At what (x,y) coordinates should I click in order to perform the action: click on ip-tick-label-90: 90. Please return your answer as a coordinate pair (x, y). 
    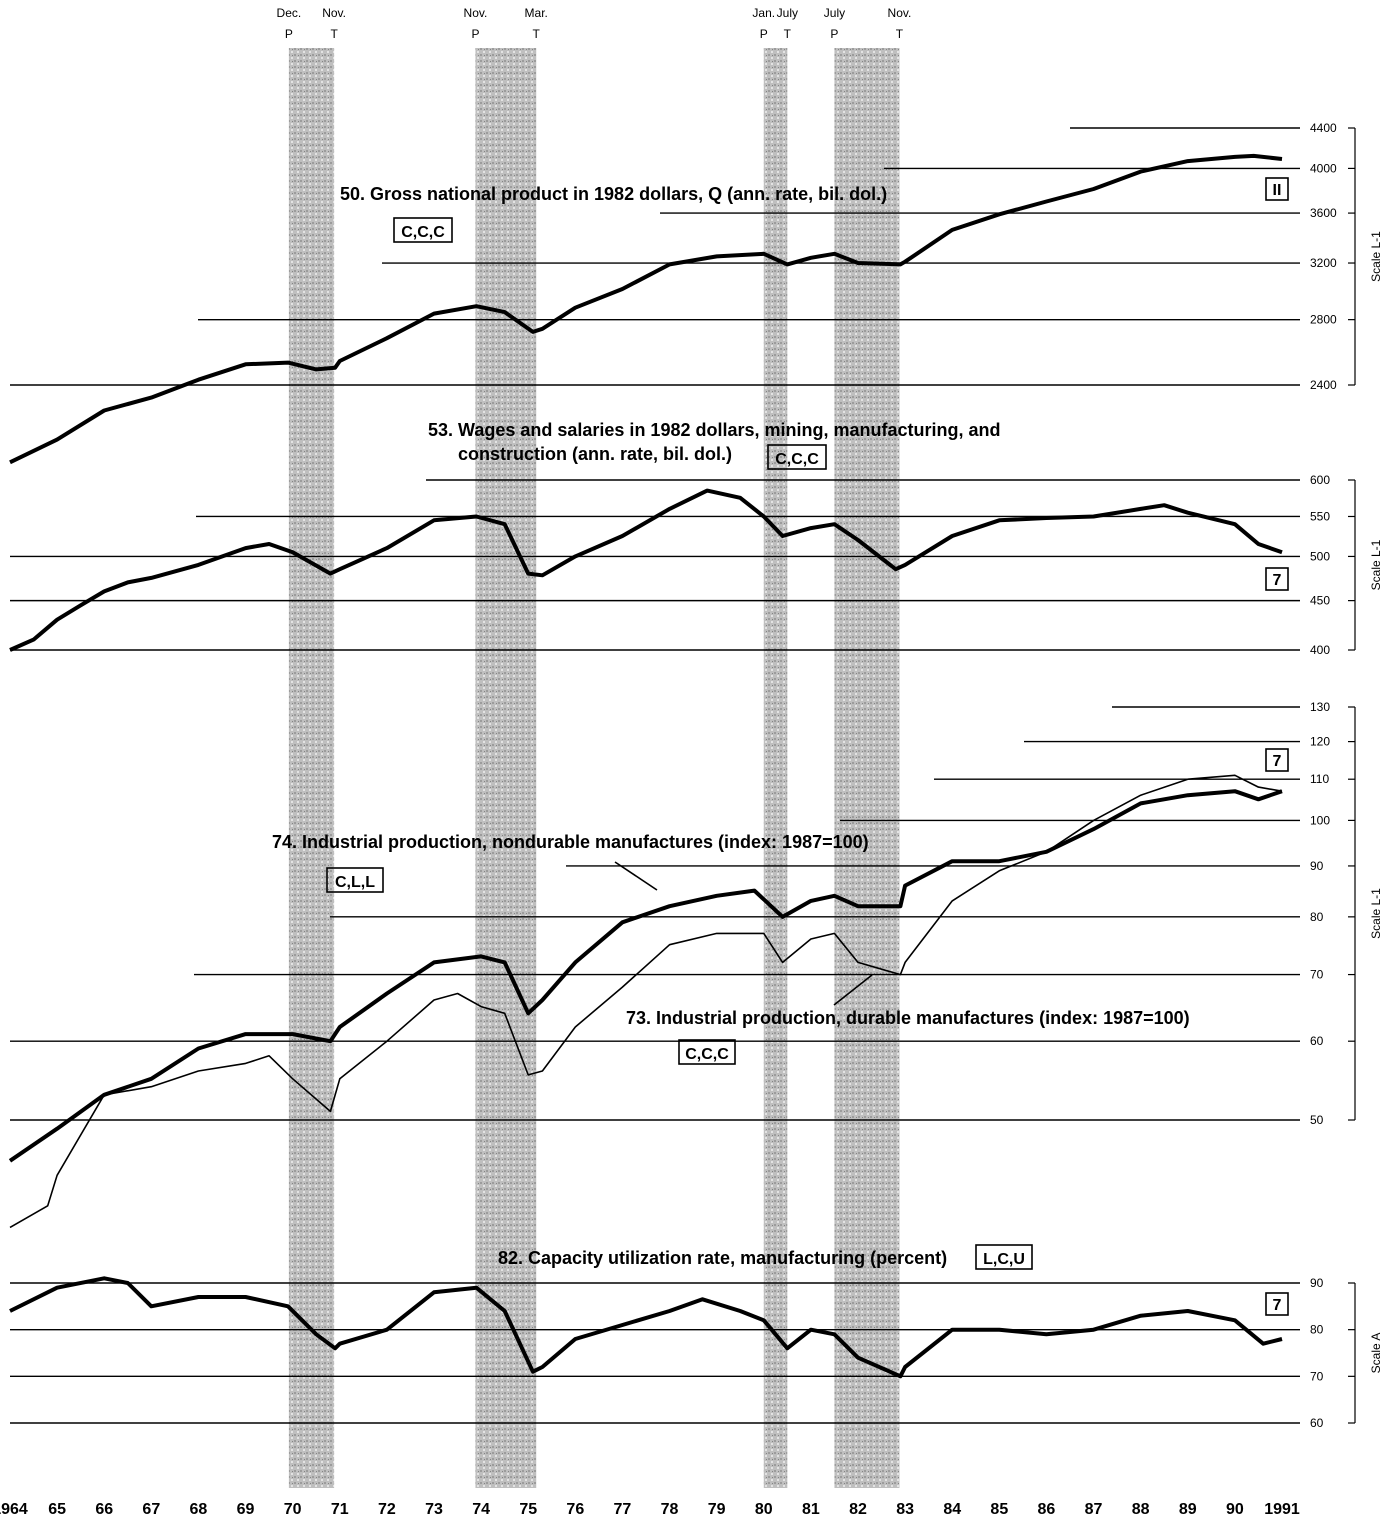
    Looking at the image, I should click on (1317, 866).